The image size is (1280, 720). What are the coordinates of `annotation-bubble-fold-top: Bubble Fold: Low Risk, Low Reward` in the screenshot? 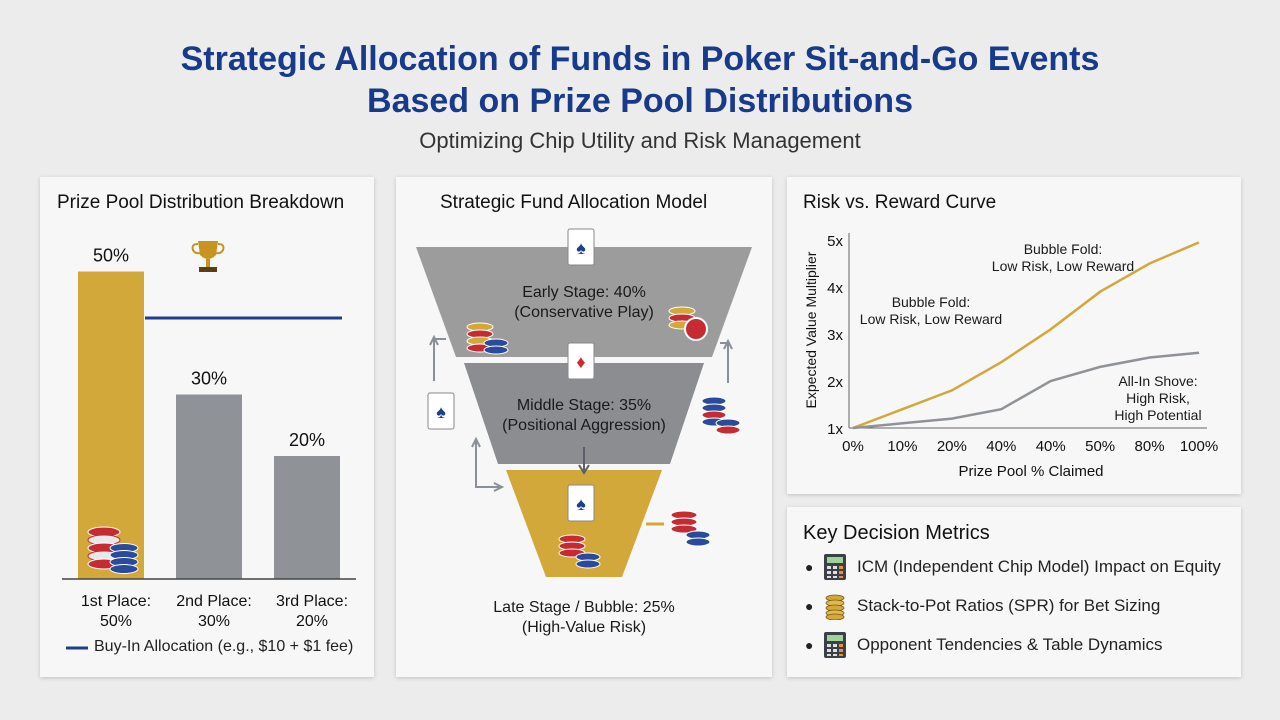 It's located at (1063, 257).